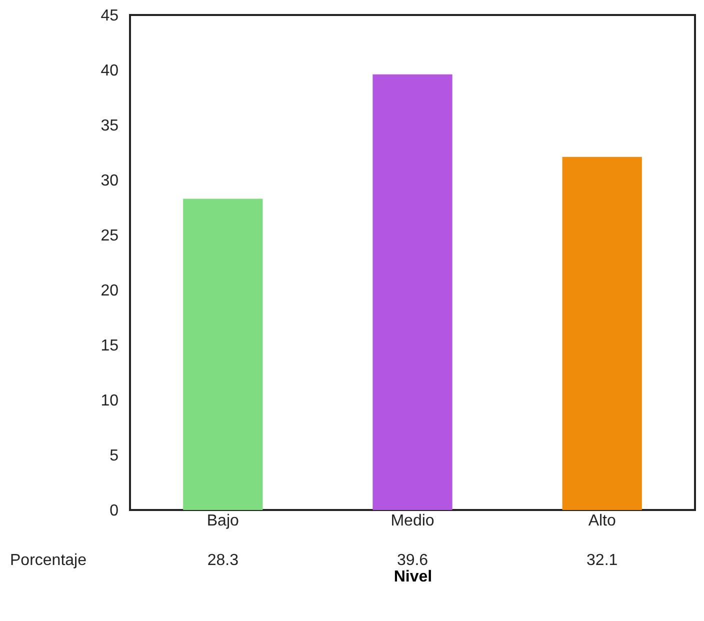 The height and width of the screenshot is (621, 704). What do you see at coordinates (109, 181) in the screenshot?
I see `y-tick-label: 30` at bounding box center [109, 181].